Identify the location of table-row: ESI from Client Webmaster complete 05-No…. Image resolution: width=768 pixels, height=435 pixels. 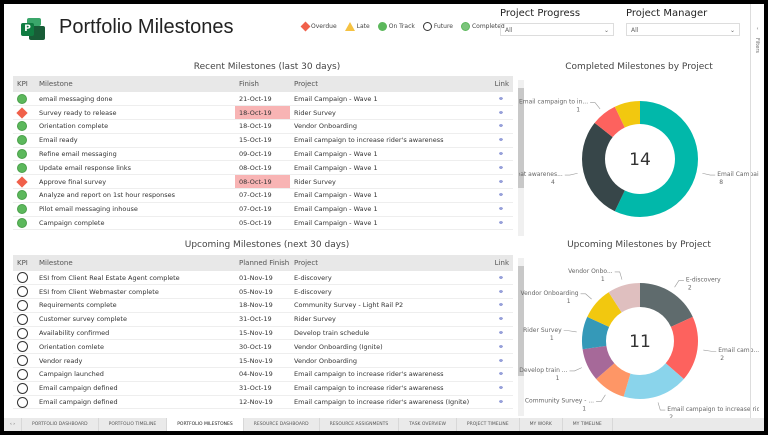
(263, 292).